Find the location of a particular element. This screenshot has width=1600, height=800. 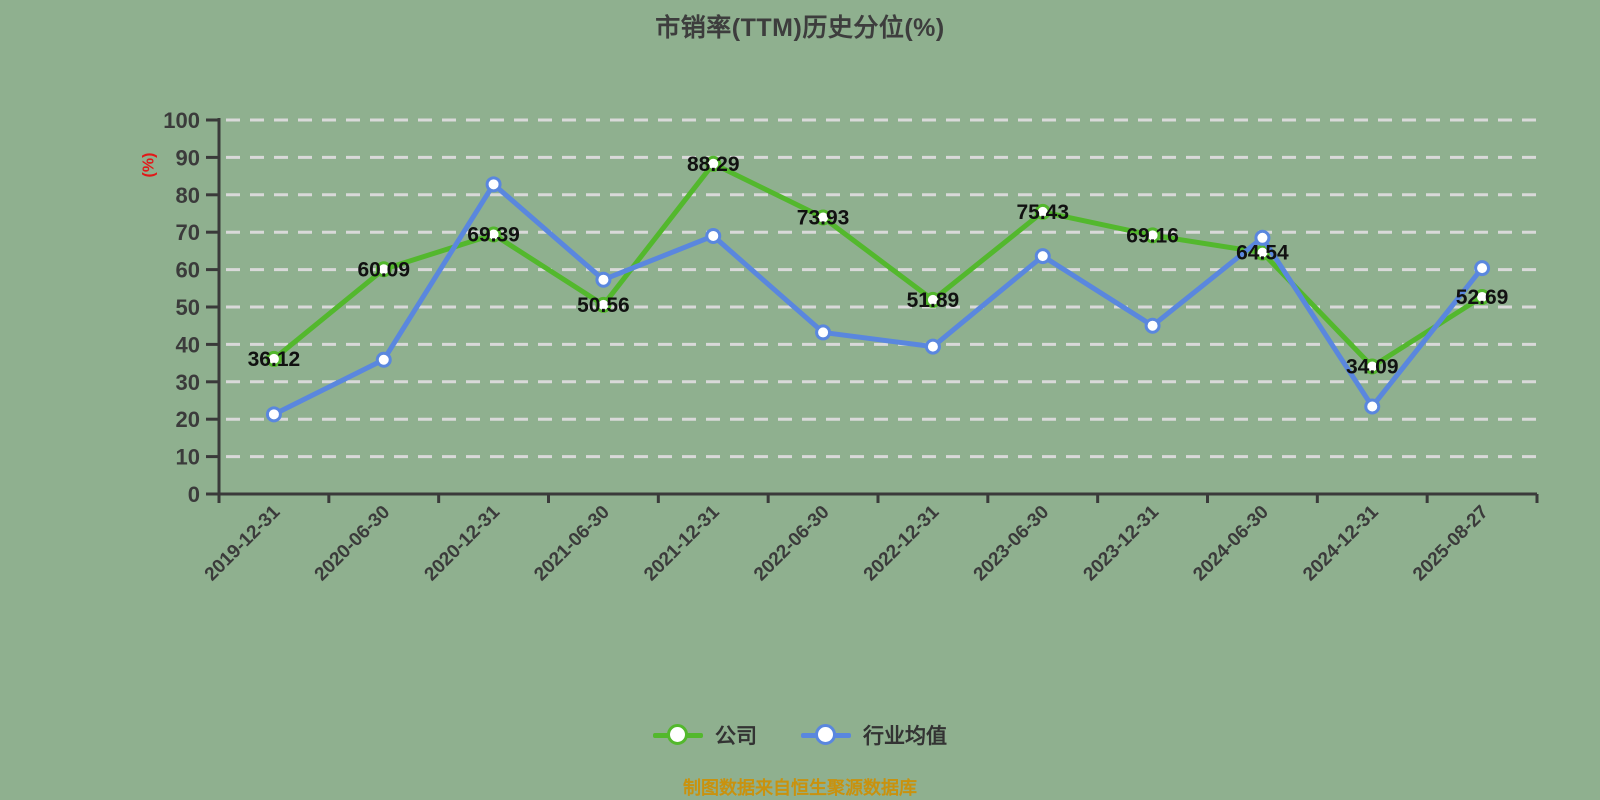

y-tick-label: 70 is located at coordinates (188, 232).